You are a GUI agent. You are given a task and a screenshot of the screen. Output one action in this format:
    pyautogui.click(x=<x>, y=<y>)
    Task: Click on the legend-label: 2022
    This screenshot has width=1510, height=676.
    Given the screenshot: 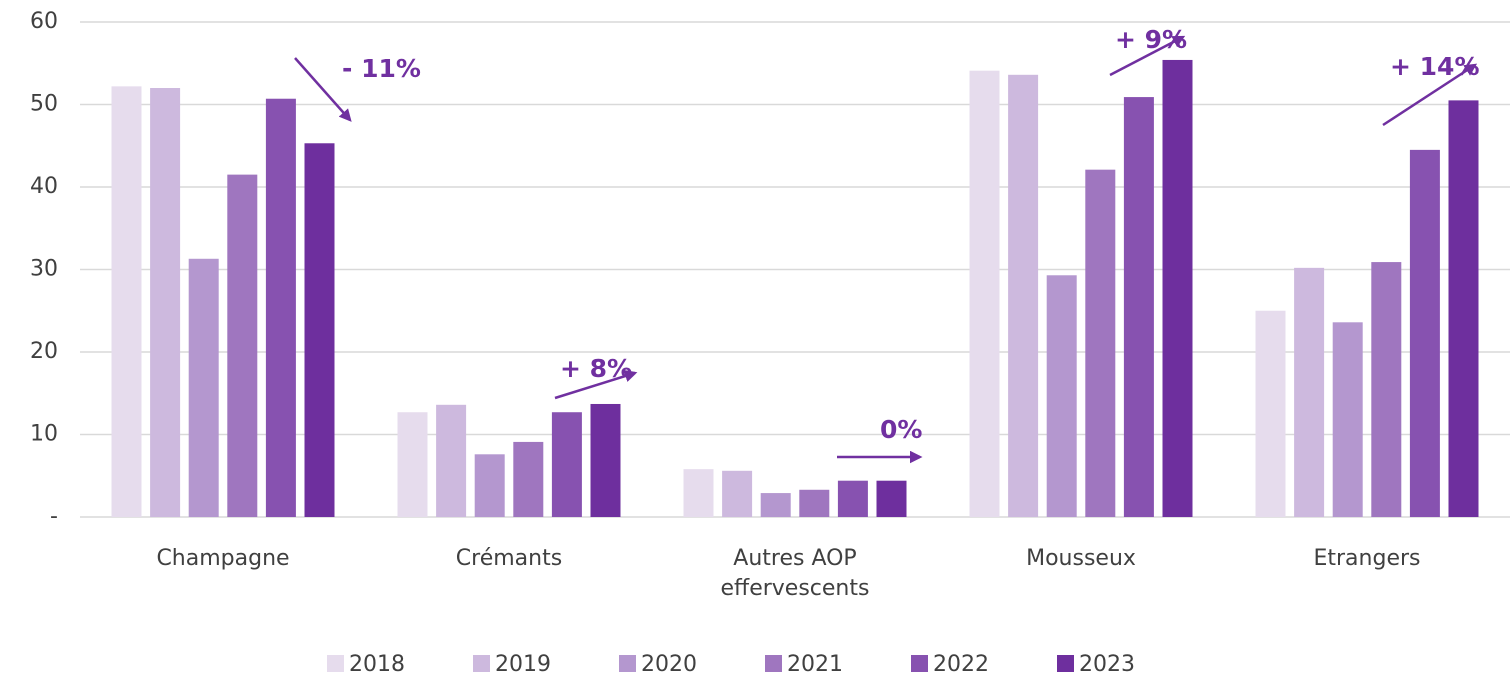 What is the action you would take?
    pyautogui.click(x=961, y=664)
    